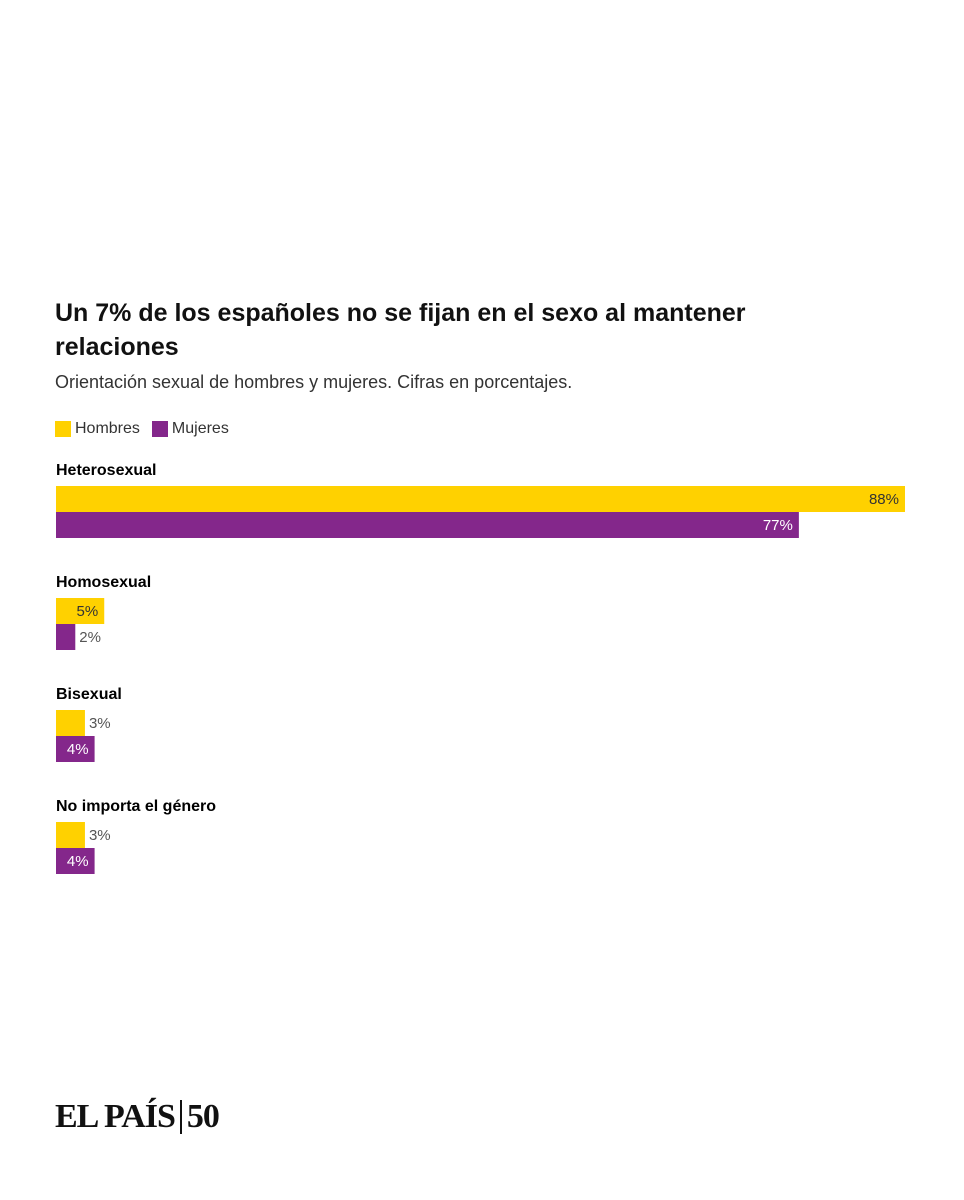  I want to click on separator, so click(180, 1117).